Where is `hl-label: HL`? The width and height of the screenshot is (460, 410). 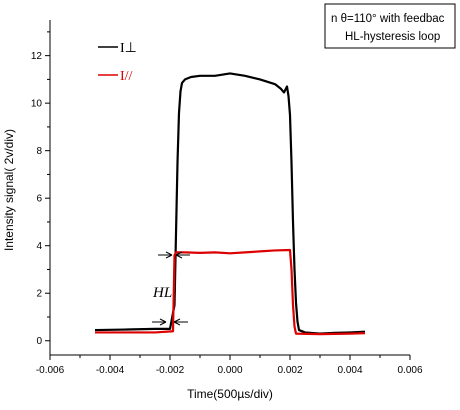 hl-label: HL is located at coordinates (162, 293).